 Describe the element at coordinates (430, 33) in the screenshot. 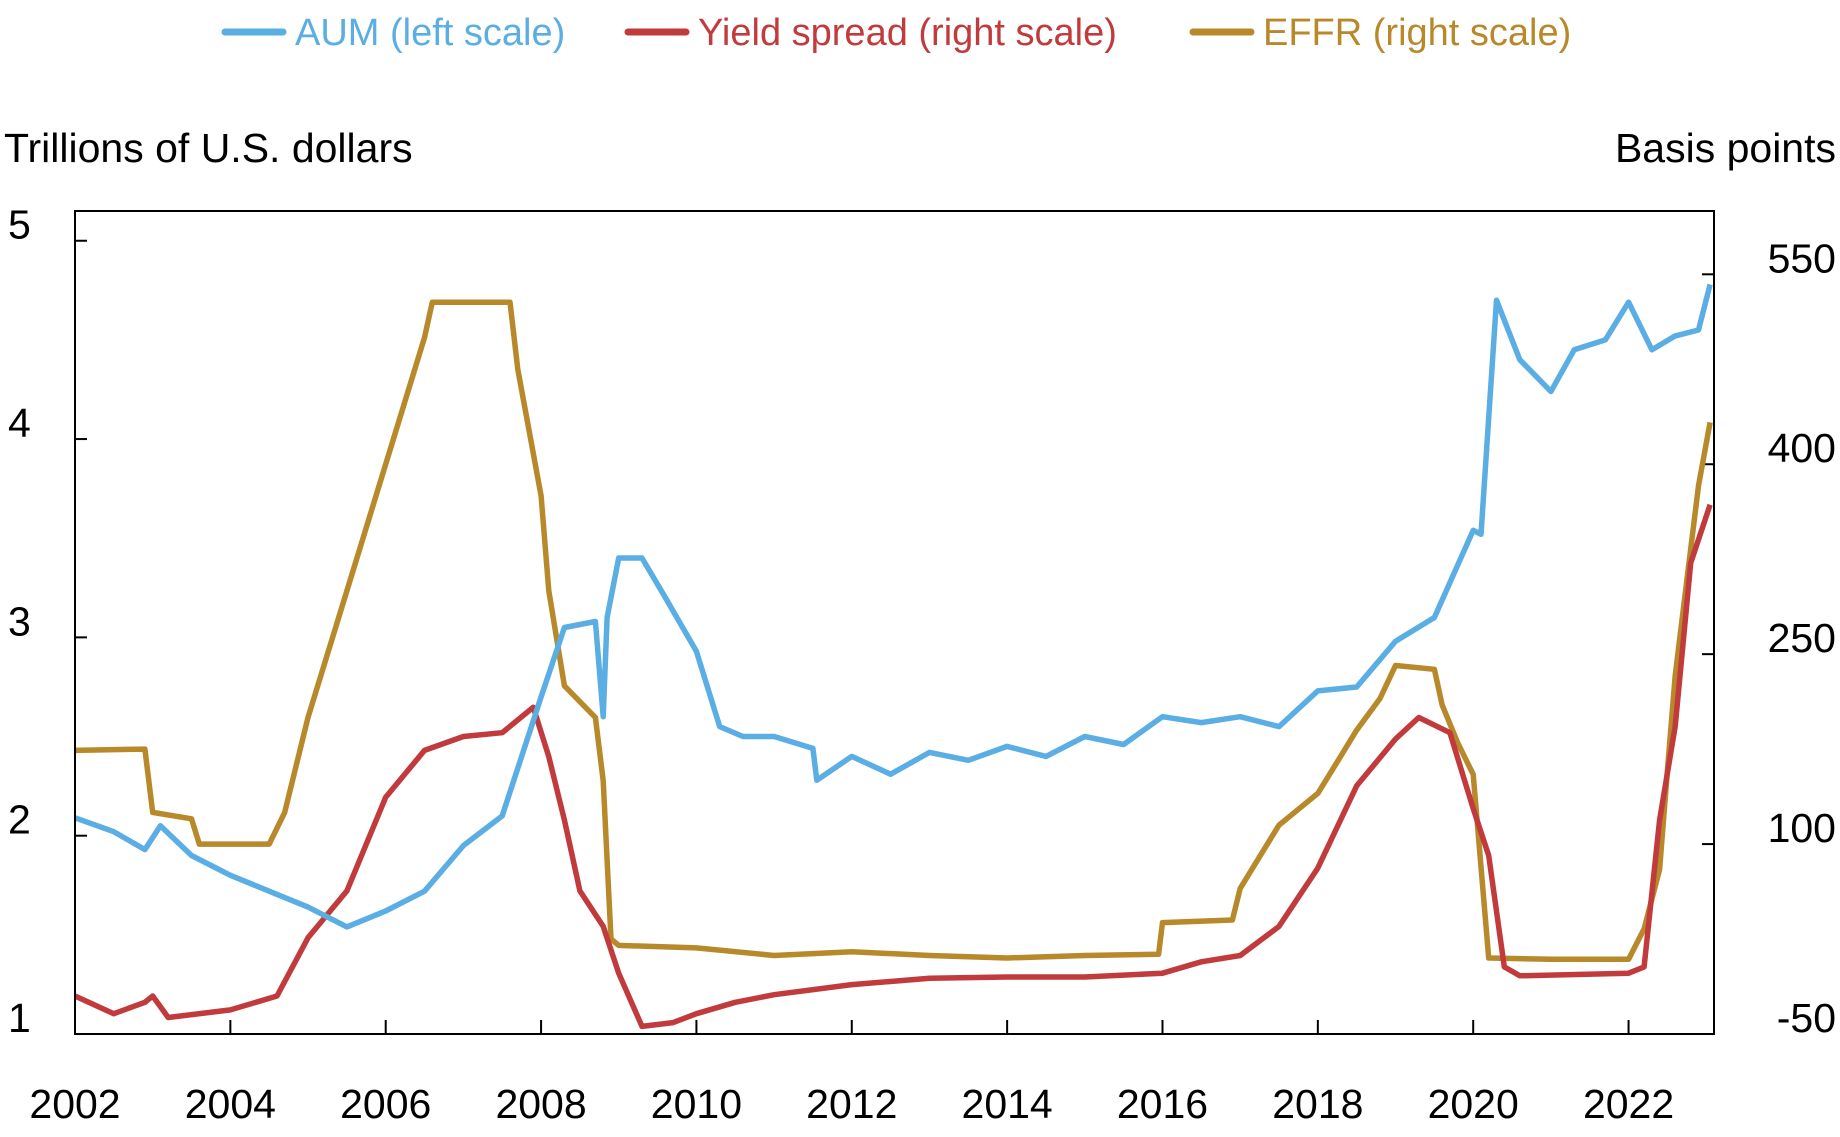

I see `legend-label: AUM (left scale)` at that location.